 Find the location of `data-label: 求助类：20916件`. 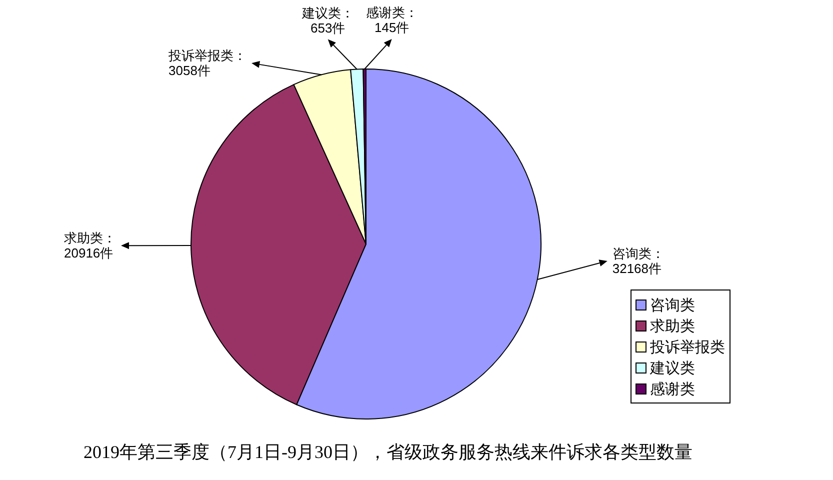

data-label: 求助类：20916件 is located at coordinates (90, 245).